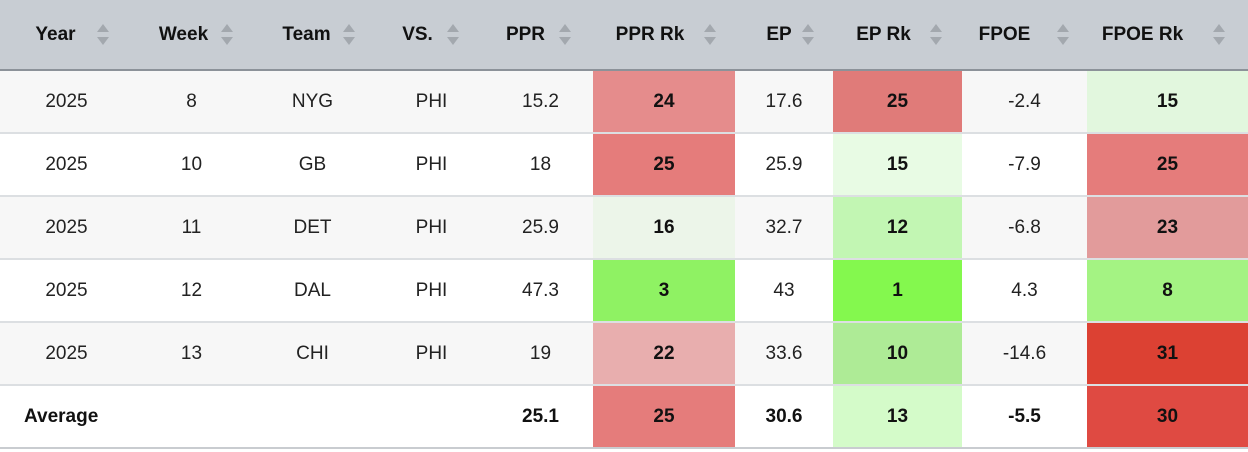  What do you see at coordinates (784, 354) in the screenshot?
I see `cell-ep: 33.6` at bounding box center [784, 354].